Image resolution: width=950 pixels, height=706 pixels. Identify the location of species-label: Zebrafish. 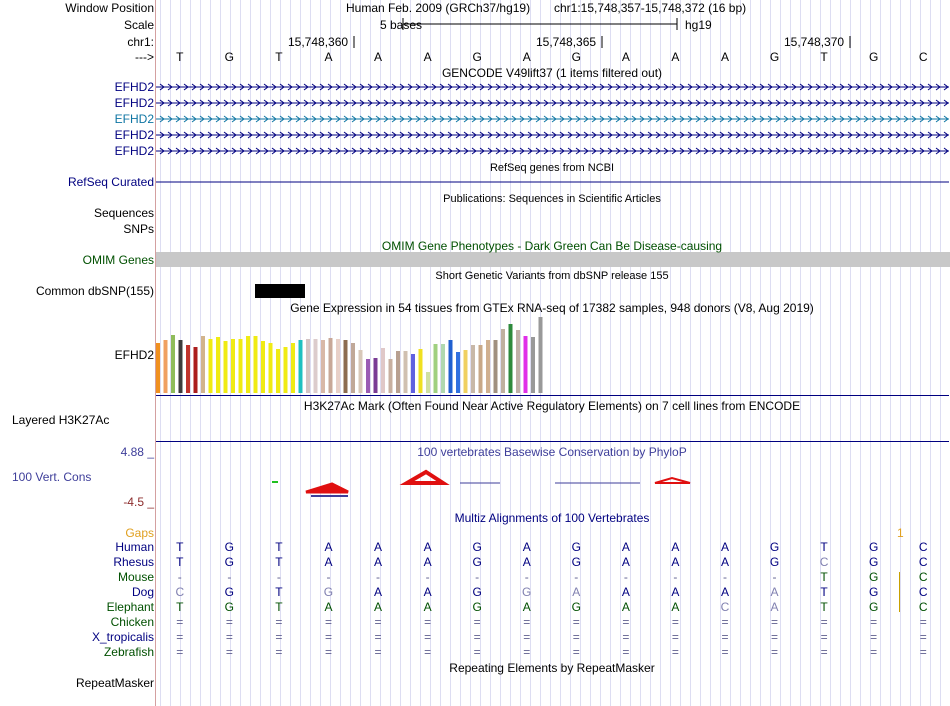
(128, 652).